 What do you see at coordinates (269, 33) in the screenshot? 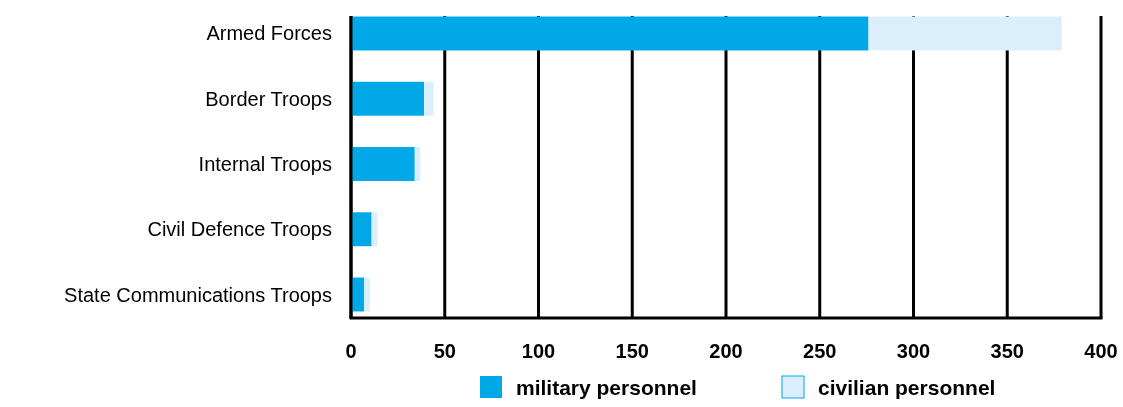
I see `y-tick-label: Armed Forces` at bounding box center [269, 33].